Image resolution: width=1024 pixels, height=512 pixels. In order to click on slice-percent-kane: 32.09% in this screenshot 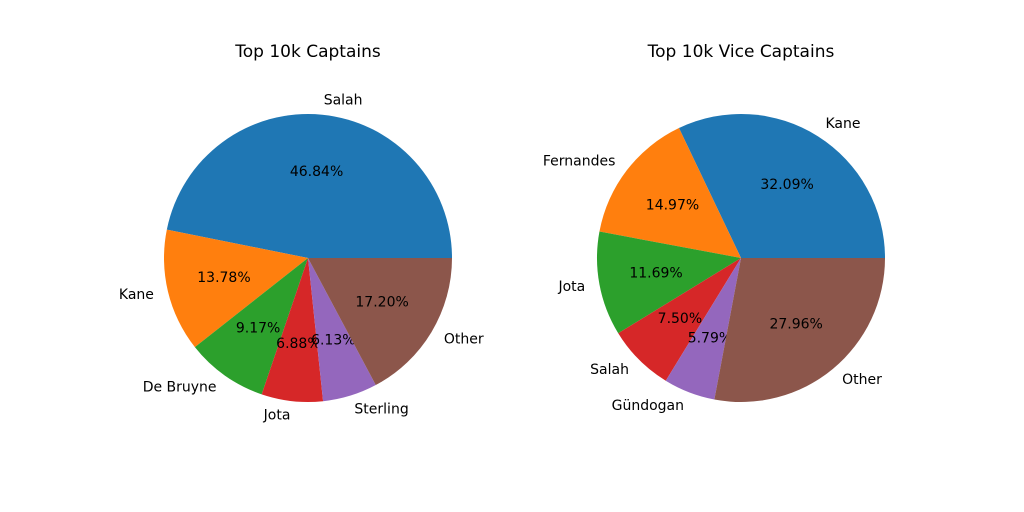, I will do `click(786, 185)`.